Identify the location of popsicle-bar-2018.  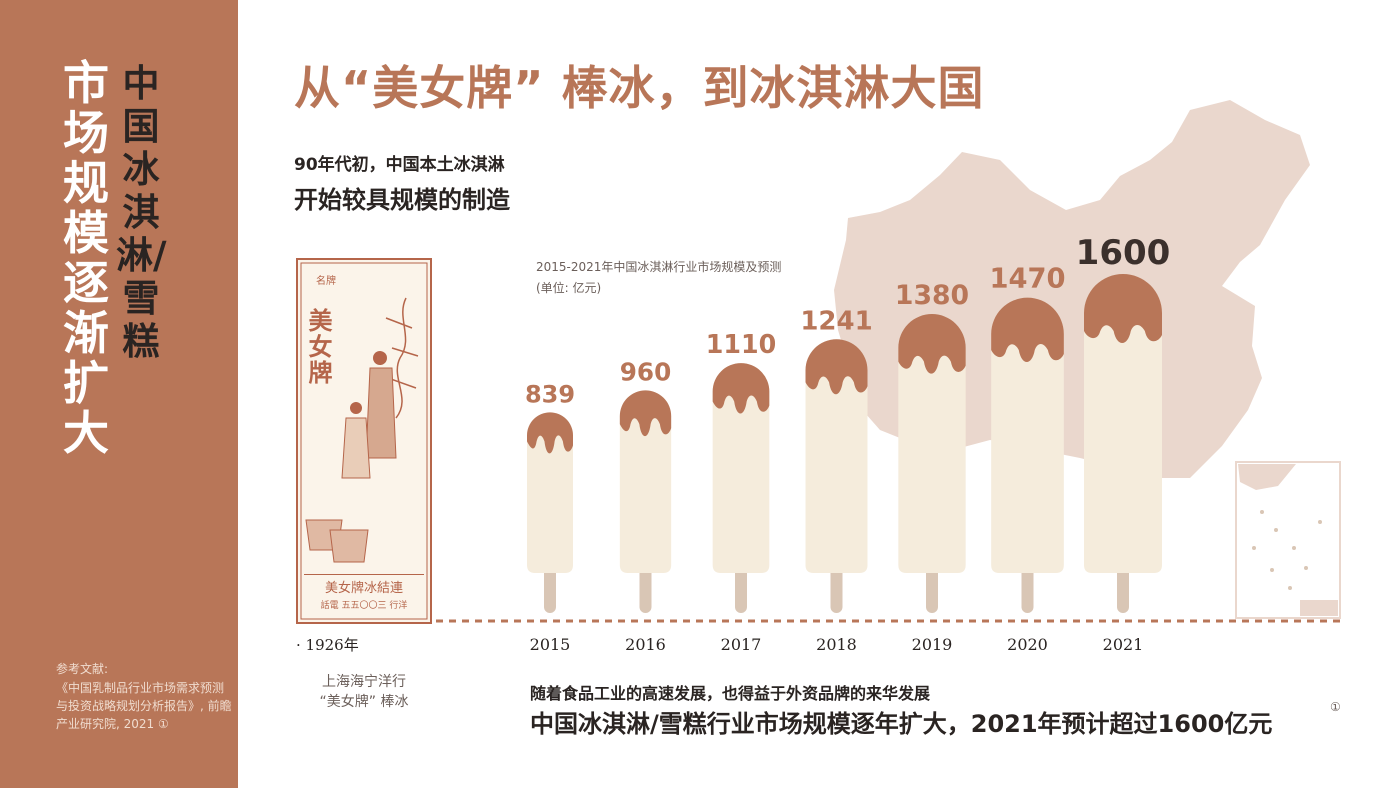
(836, 476).